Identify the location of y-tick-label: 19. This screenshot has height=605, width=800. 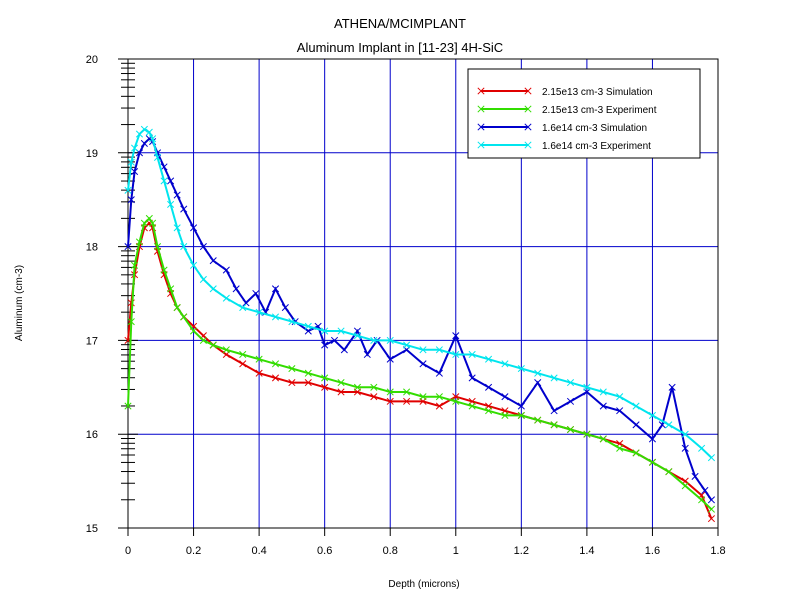
(92, 154).